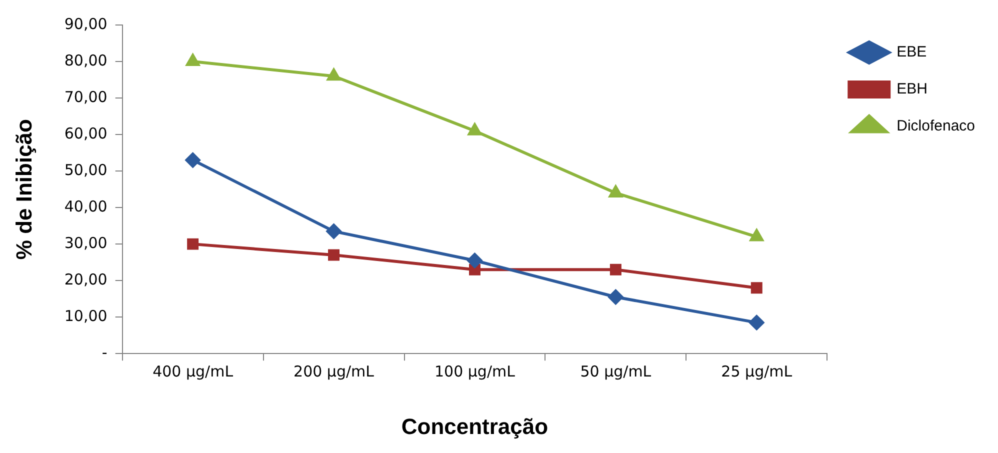  What do you see at coordinates (193, 371) in the screenshot?
I see `x-tick-label: 400 µg/mL` at bounding box center [193, 371].